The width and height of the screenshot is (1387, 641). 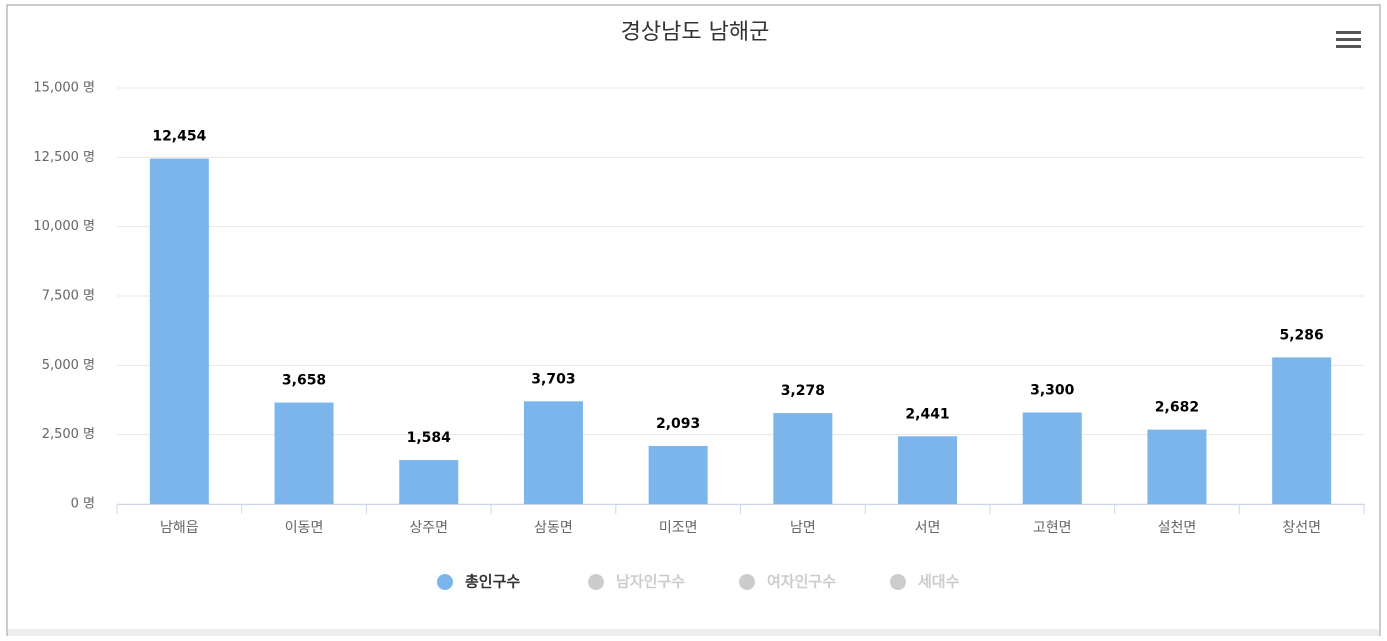 What do you see at coordinates (1052, 528) in the screenshot?
I see `x-tick-label: 고현면` at bounding box center [1052, 528].